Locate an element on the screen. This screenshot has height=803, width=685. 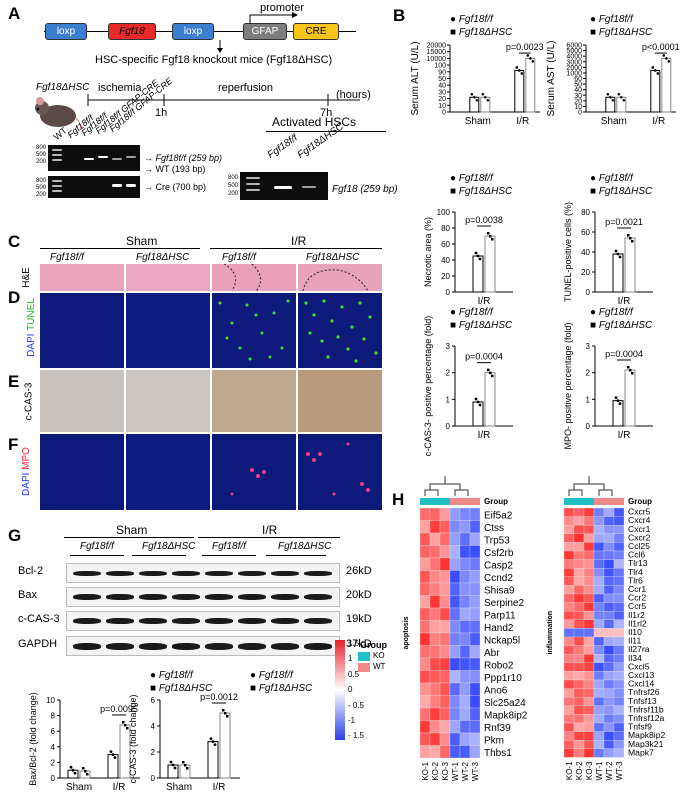
wb-strip is located at coordinates (203, 646).